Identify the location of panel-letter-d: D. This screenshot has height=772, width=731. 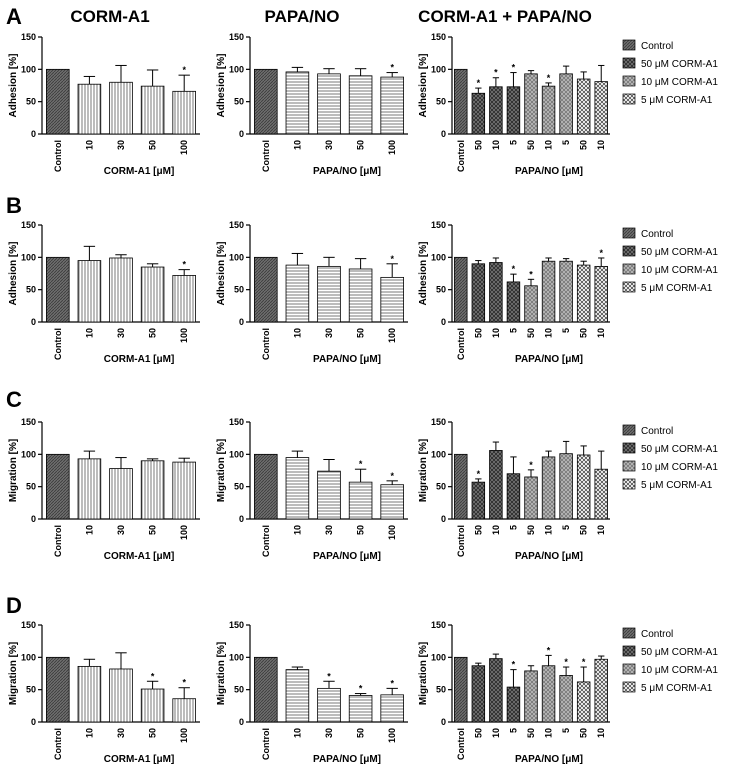
(14, 605).